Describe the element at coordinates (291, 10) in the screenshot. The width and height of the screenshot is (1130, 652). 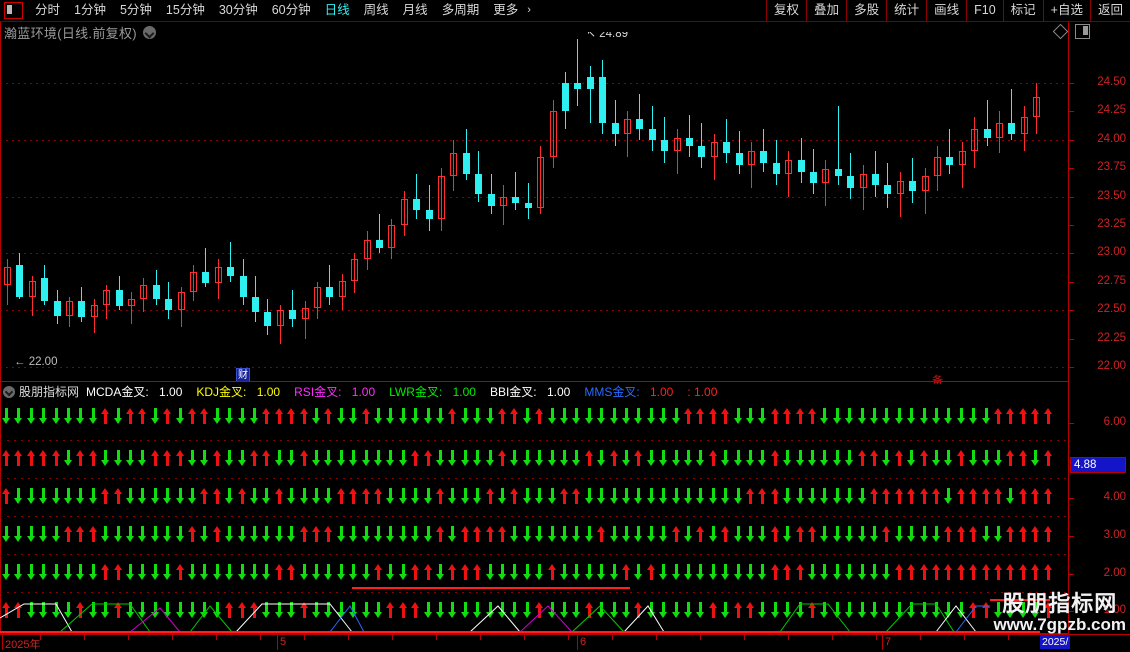
I see `period-60min: 60分钟` at that location.